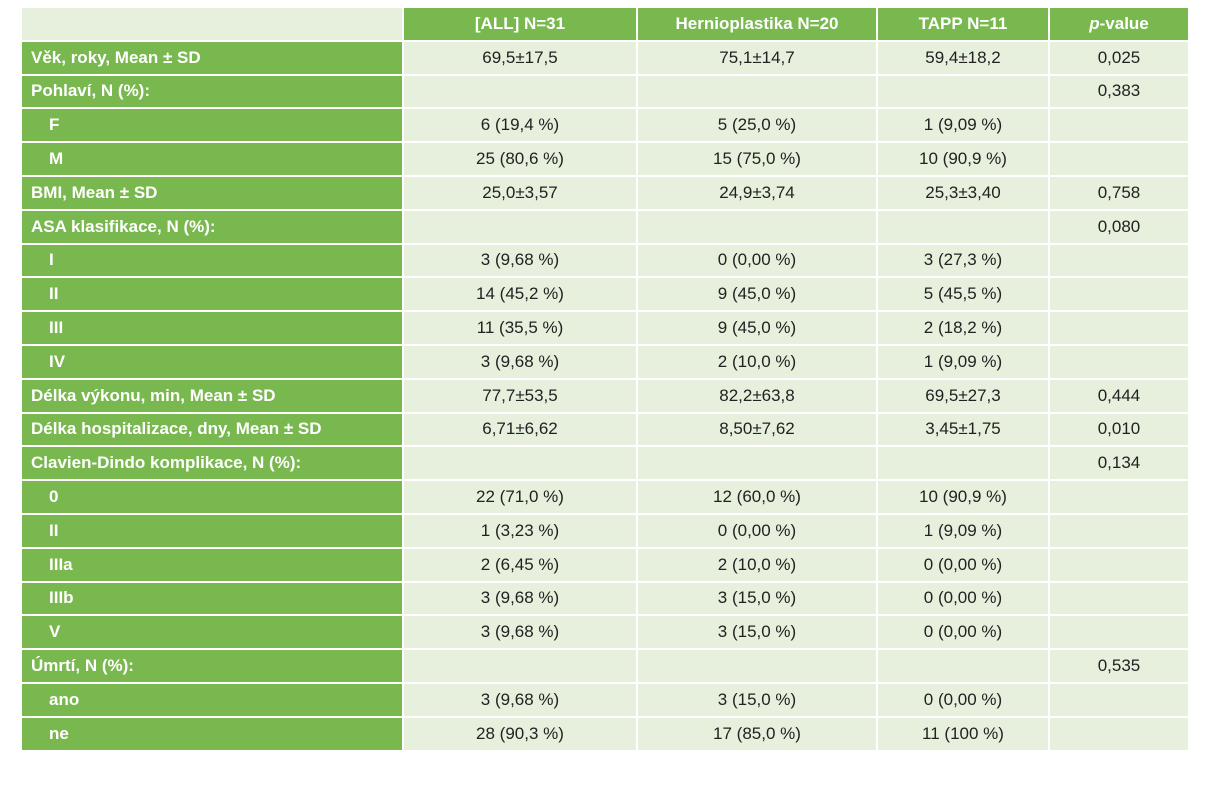 This screenshot has height=800, width=1230. Describe the element at coordinates (757, 497) in the screenshot. I see `cell-hernioplastika: 12 (60,0 %)` at that location.